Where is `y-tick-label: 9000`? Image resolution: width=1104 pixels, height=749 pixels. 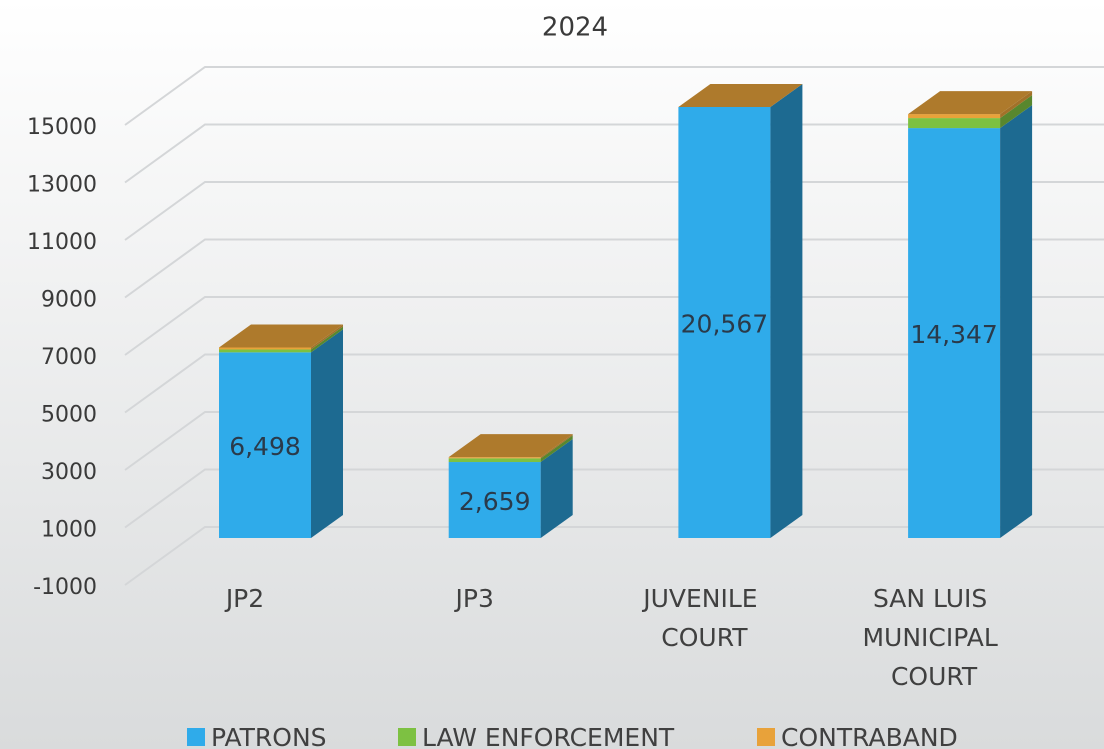 y-tick-label: 9000 is located at coordinates (69, 300).